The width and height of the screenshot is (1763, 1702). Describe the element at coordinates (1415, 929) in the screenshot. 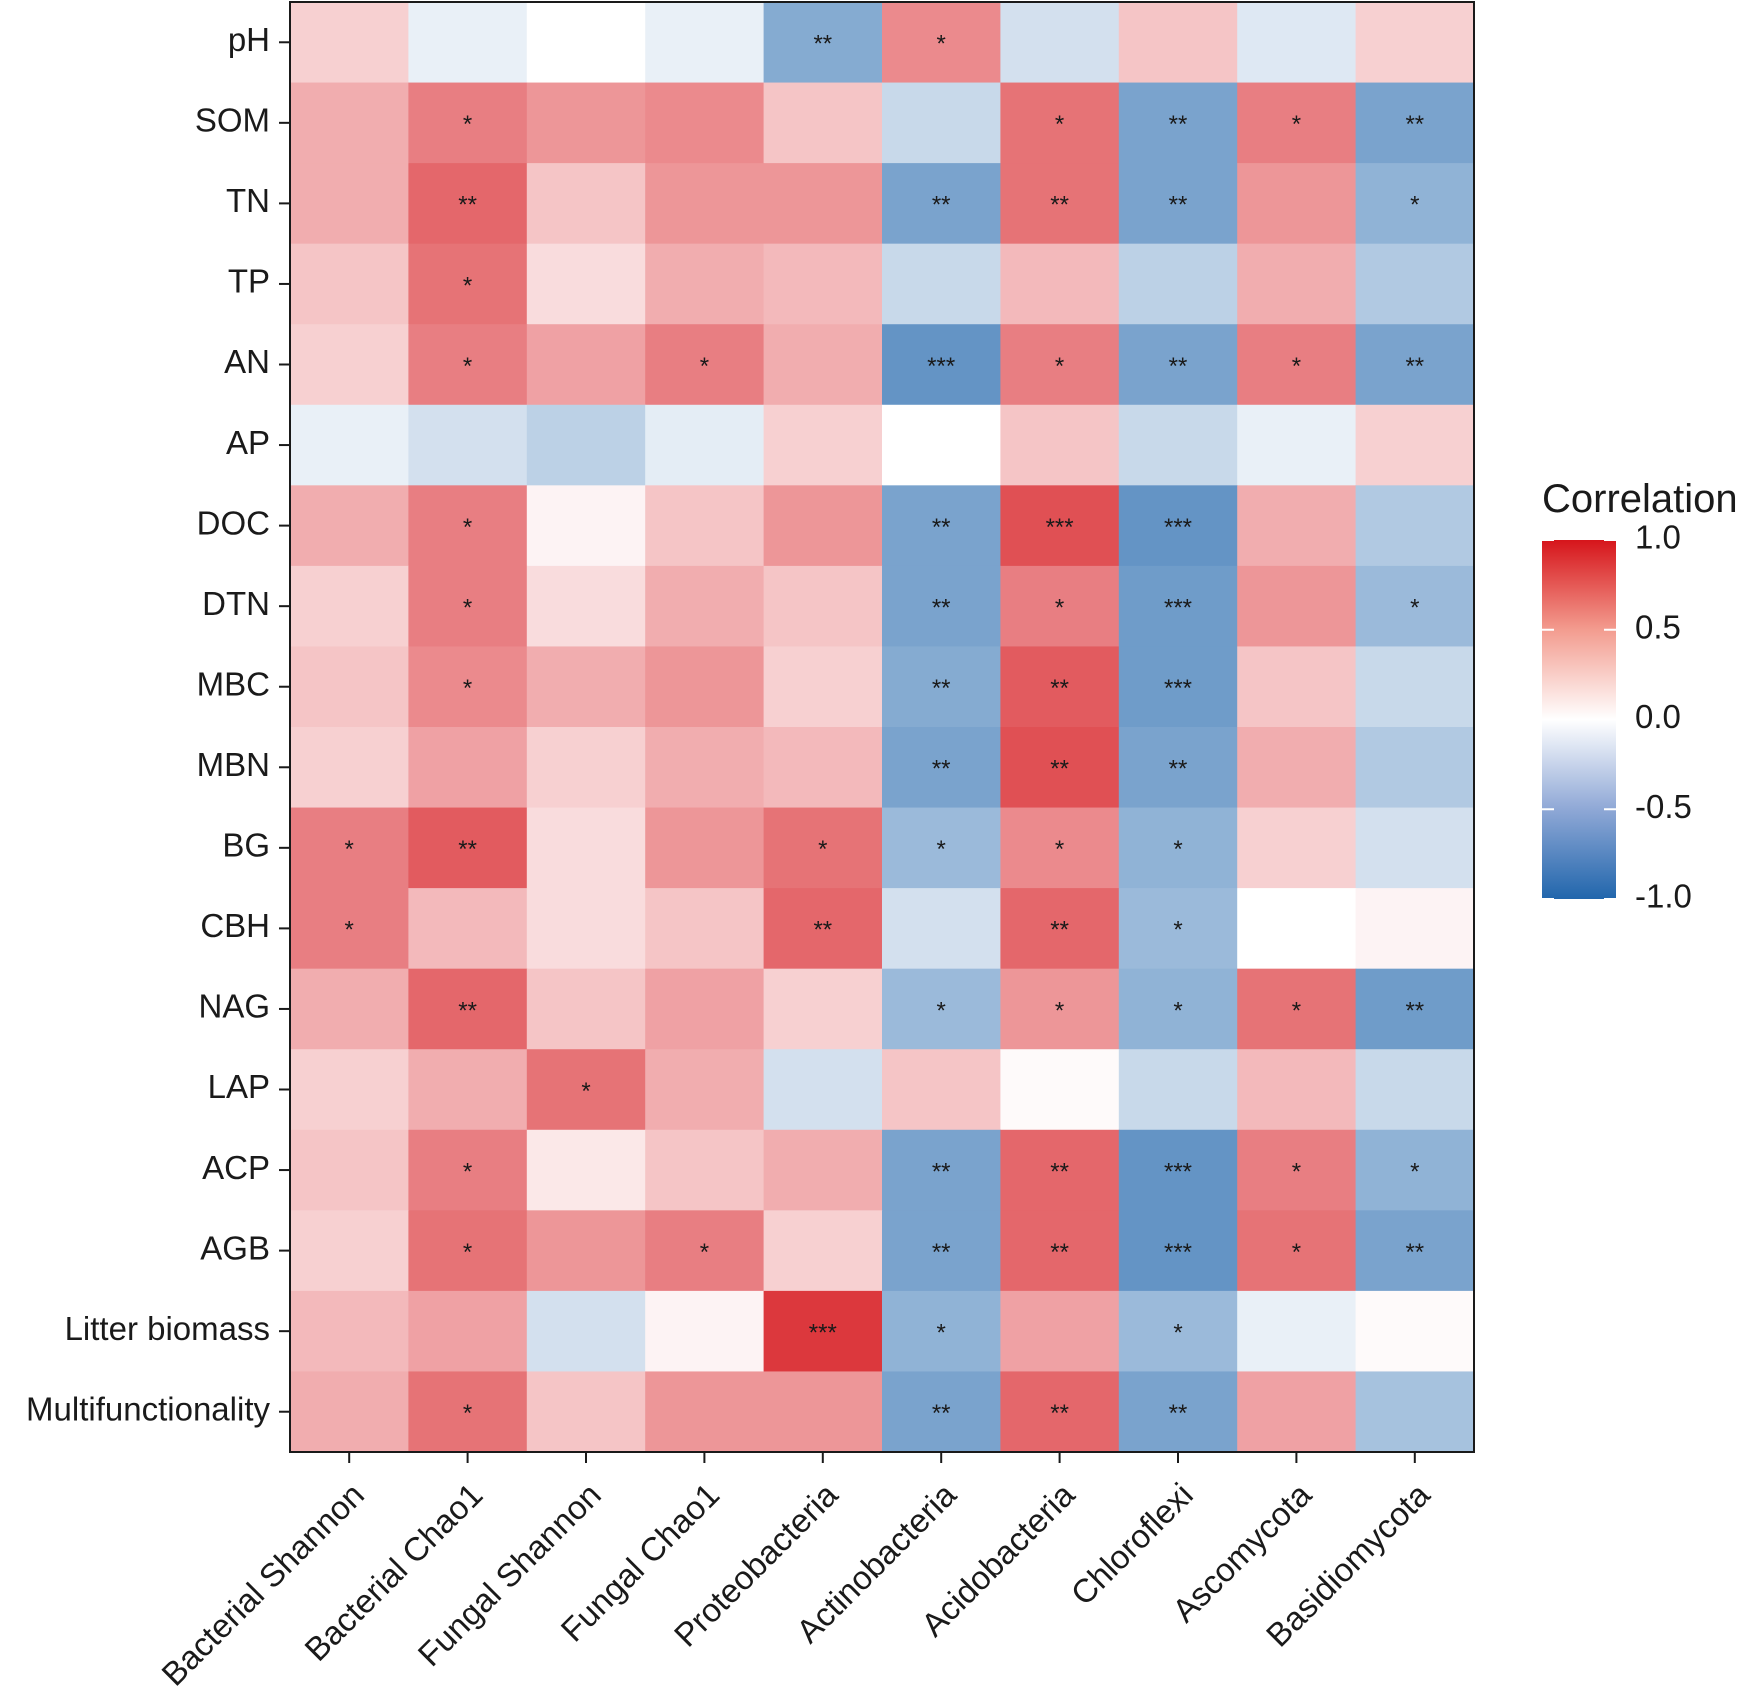

I see `cell-cbh-basidiomycota` at that location.